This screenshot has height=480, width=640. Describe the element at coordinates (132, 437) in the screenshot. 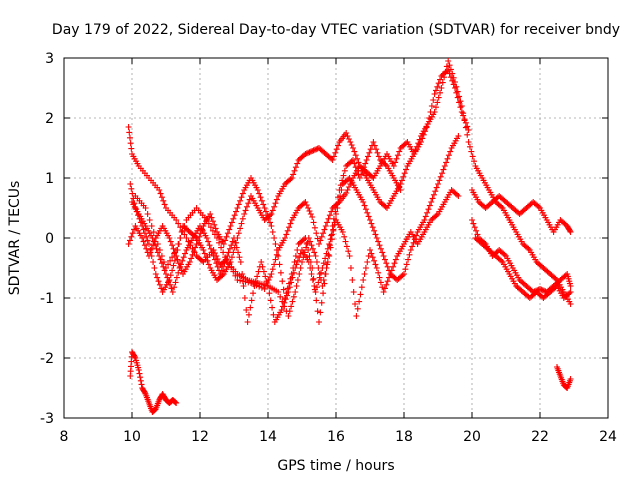

I see `x-tick-label: 10` at that location.